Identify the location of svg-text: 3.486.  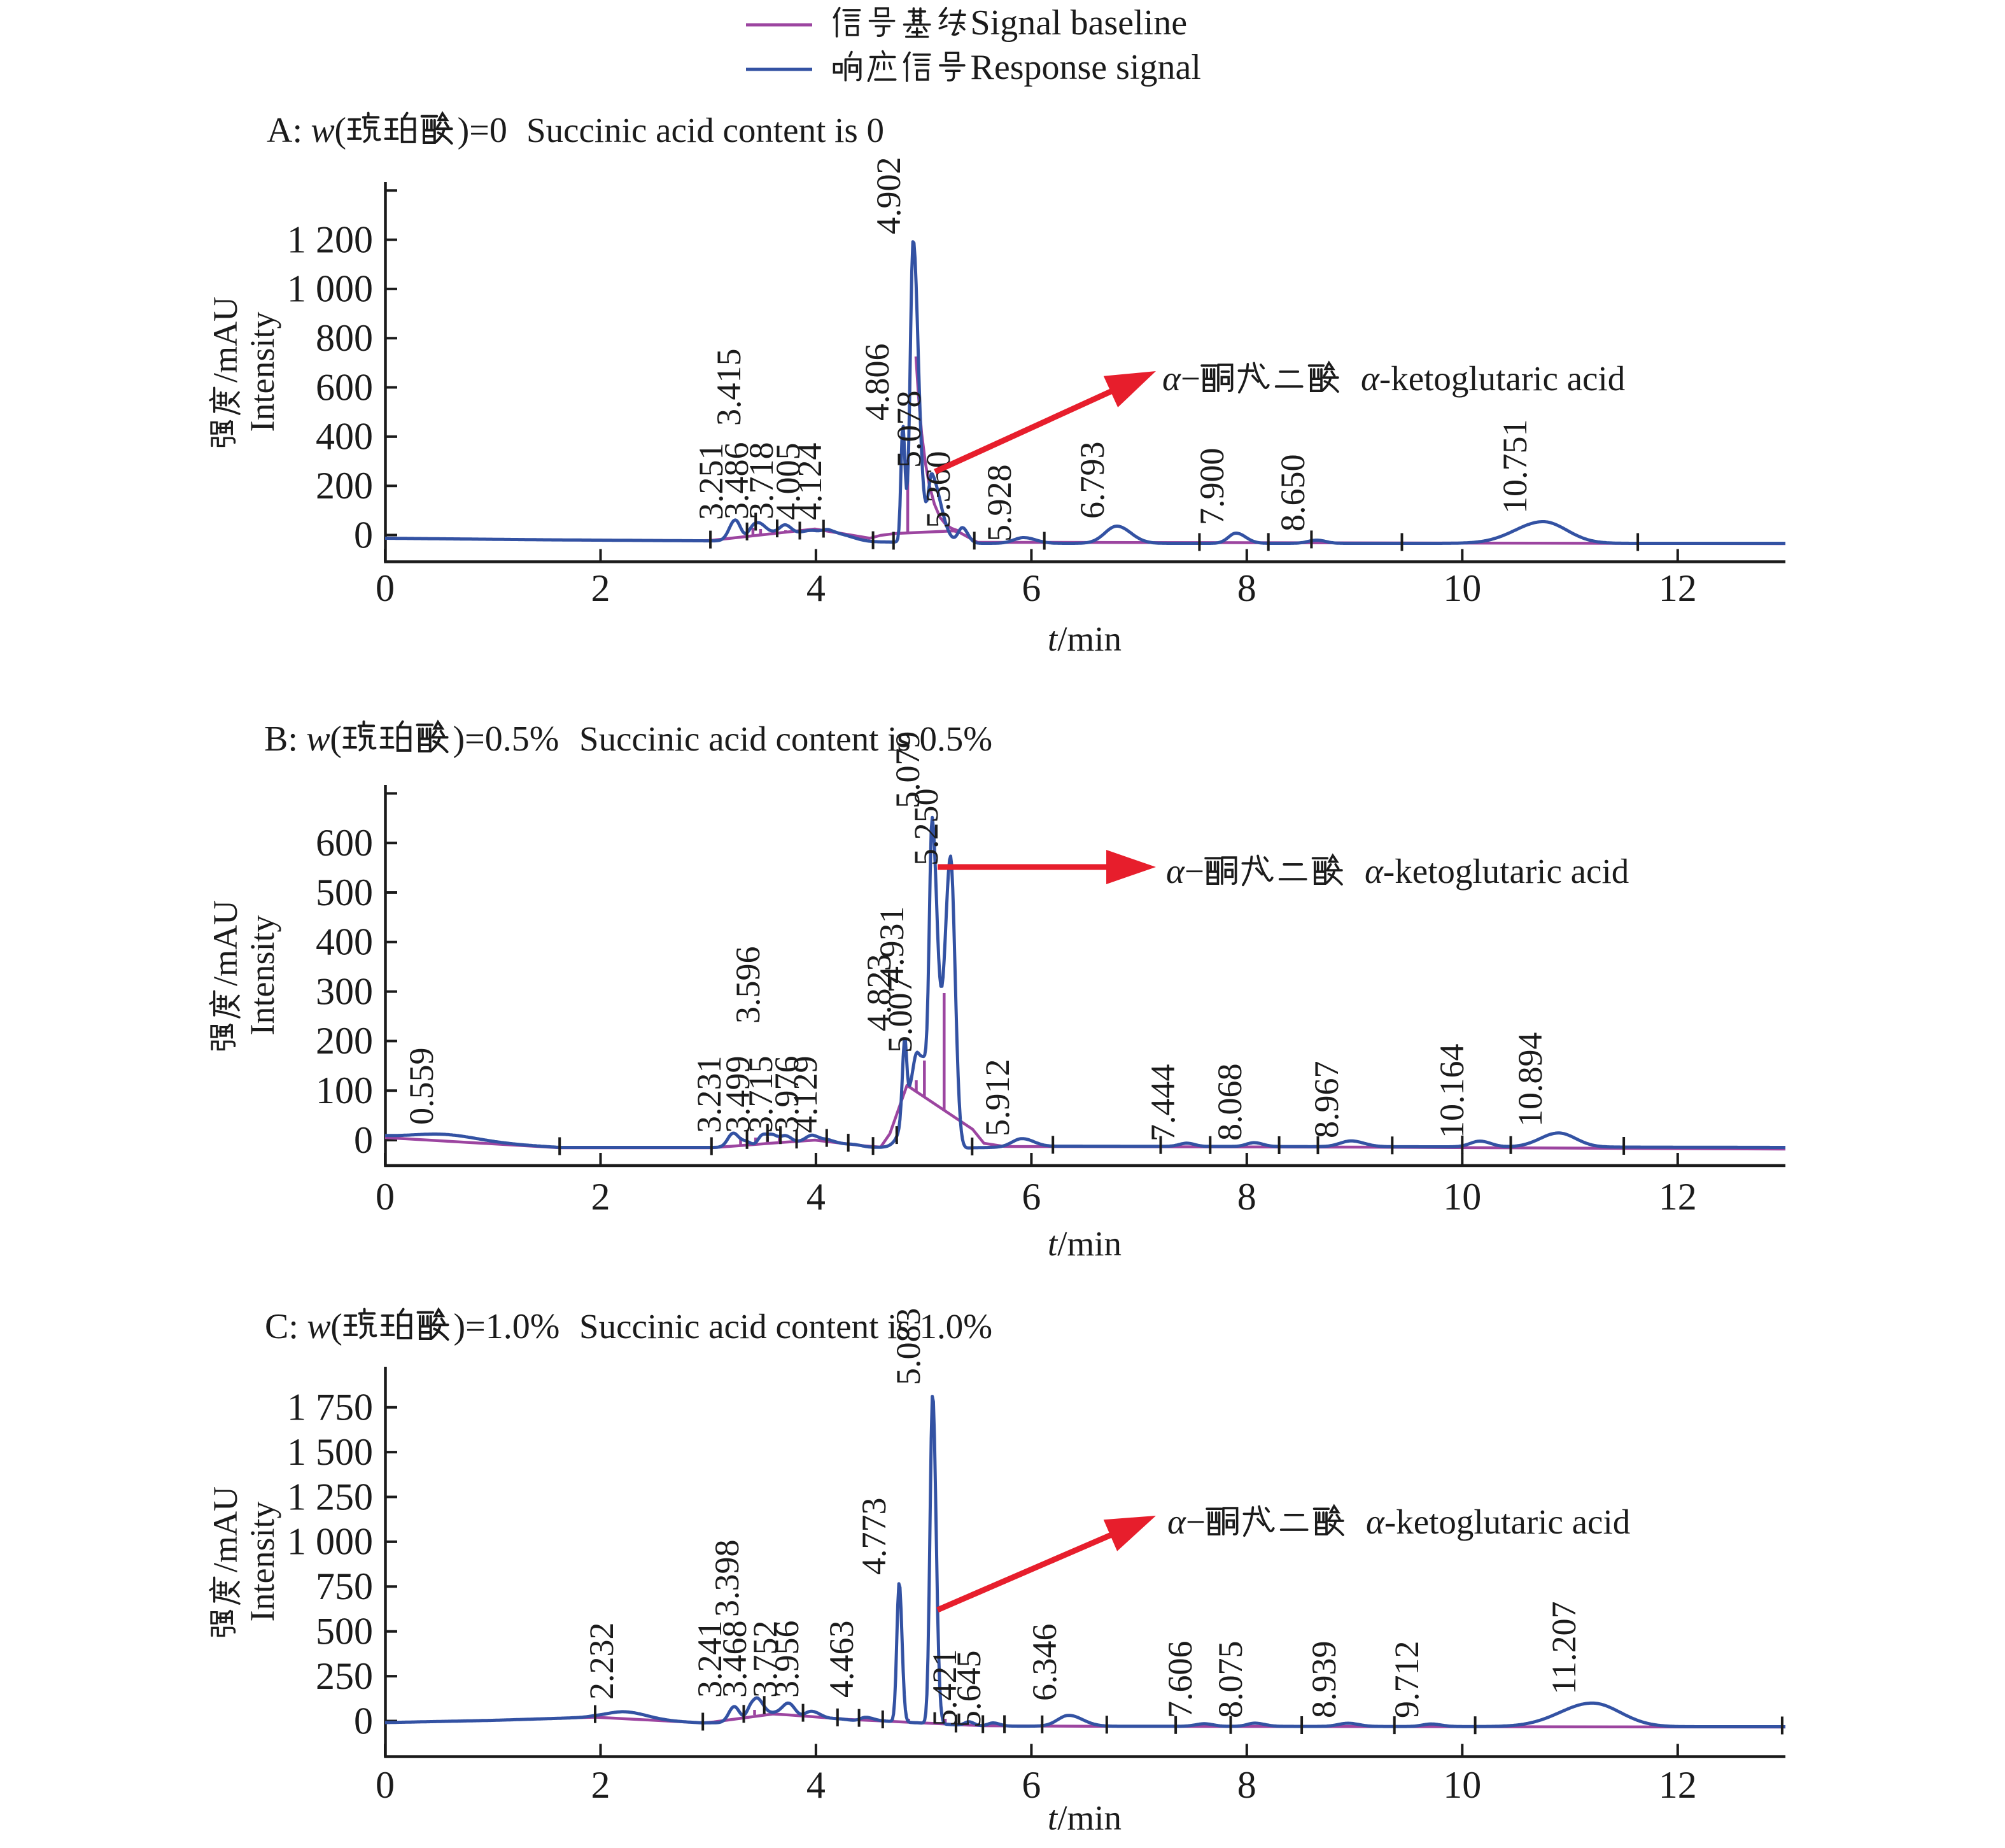
(736, 481).